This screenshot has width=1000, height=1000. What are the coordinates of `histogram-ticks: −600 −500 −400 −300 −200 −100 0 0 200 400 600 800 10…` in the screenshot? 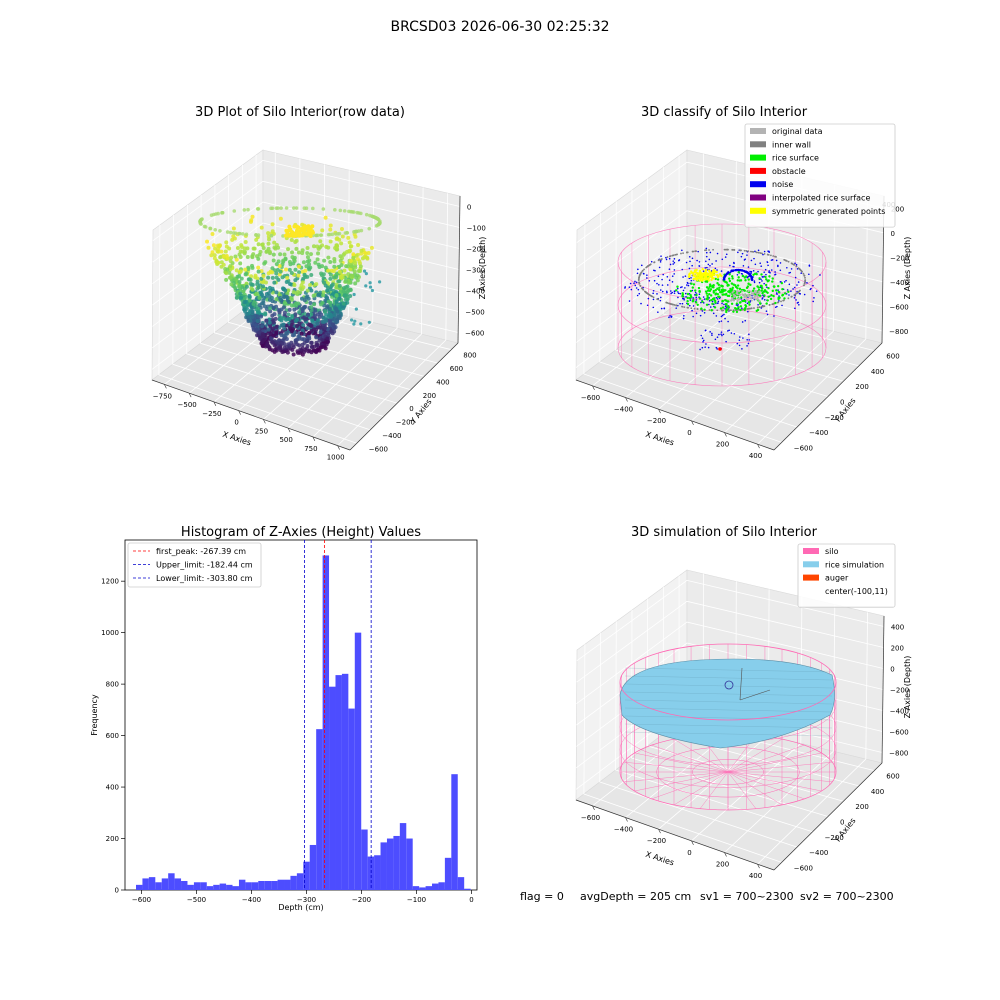 It's located at (287, 741).